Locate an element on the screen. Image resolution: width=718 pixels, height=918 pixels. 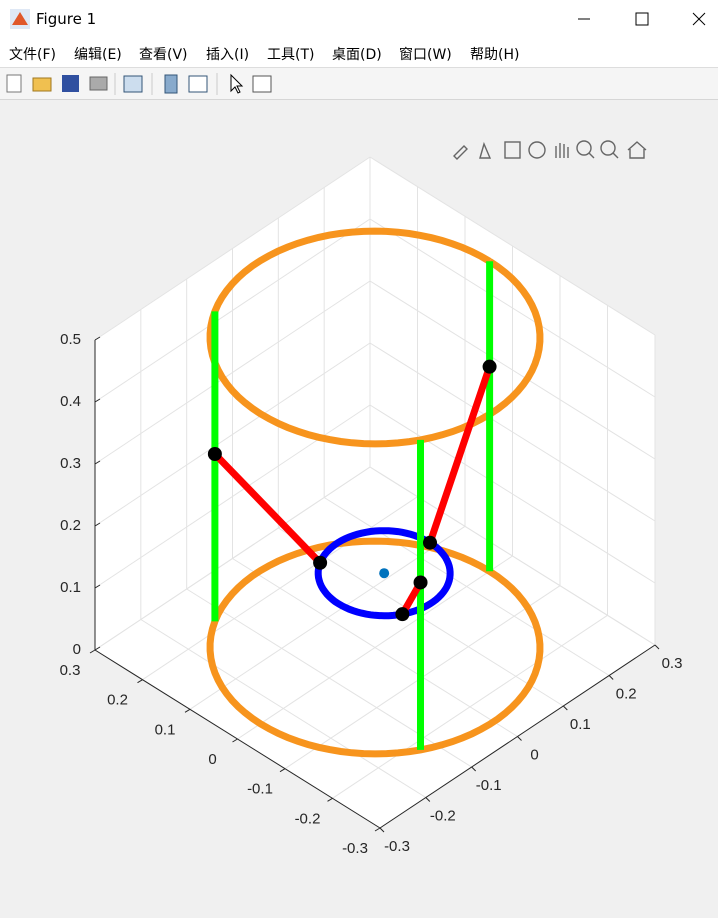
menu-item: 桌面(D) is located at coordinates (357, 55).